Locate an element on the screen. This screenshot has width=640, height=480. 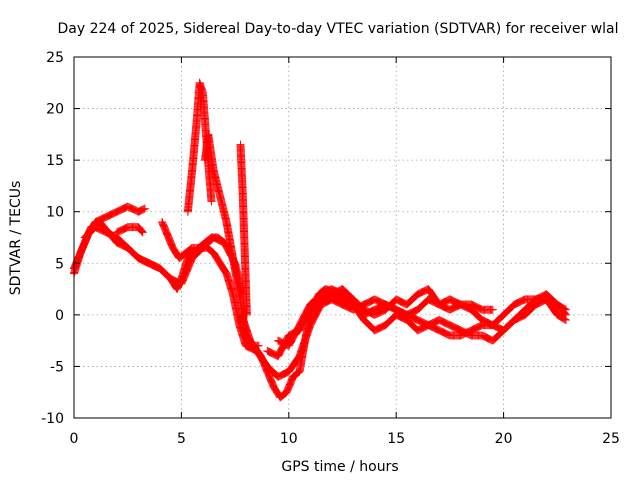
x-tick-label: 5 is located at coordinates (181, 439).